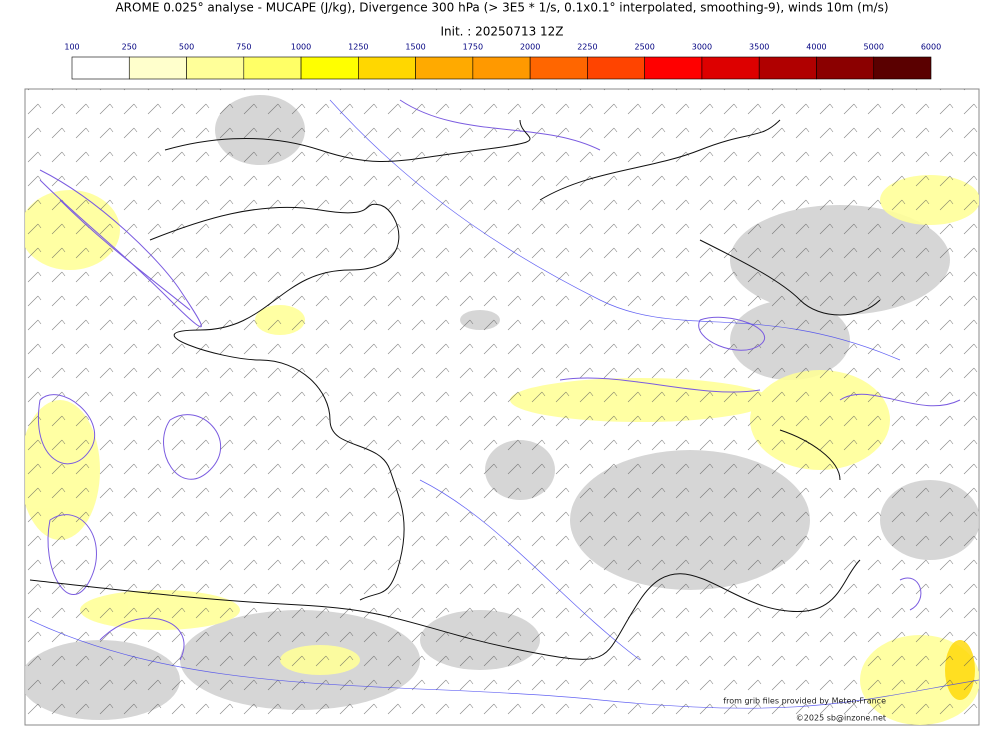  Describe the element at coordinates (931, 47) in the screenshot. I see `colorbar-label: 6000` at that location.